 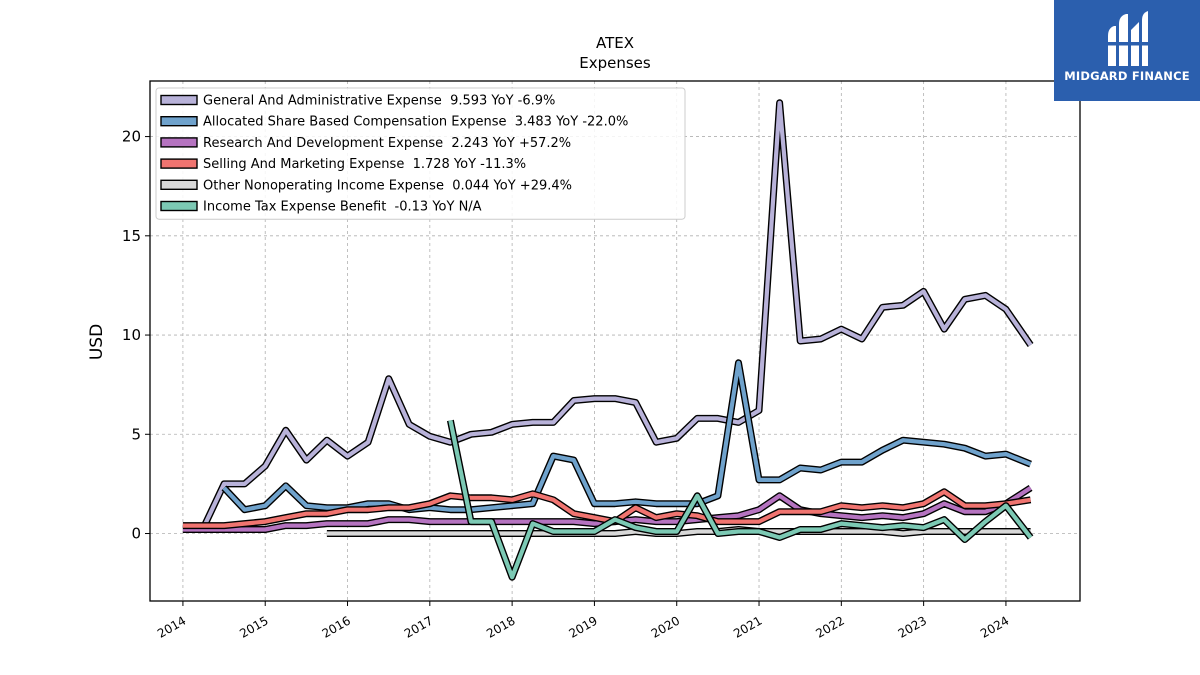 I want to click on x-tick-label: 2024, so click(x=994, y=626).